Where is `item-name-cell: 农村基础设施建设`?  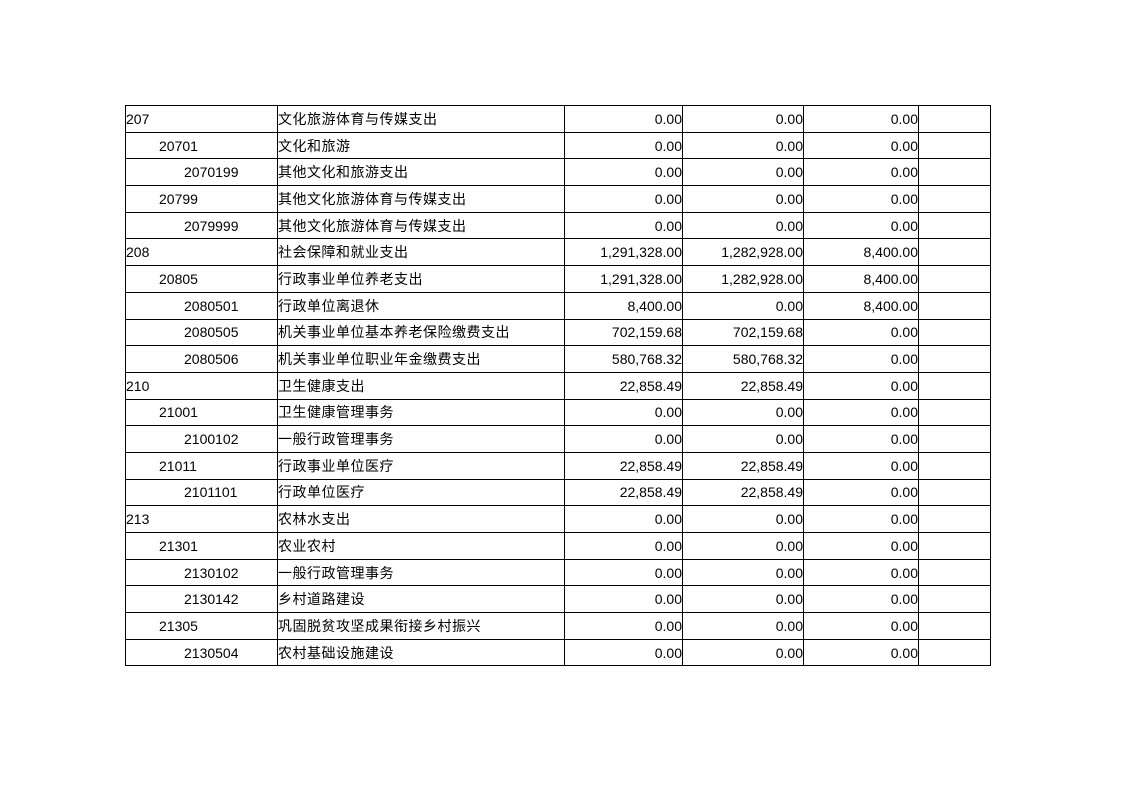 item-name-cell: 农村基础设施建设 is located at coordinates (421, 652).